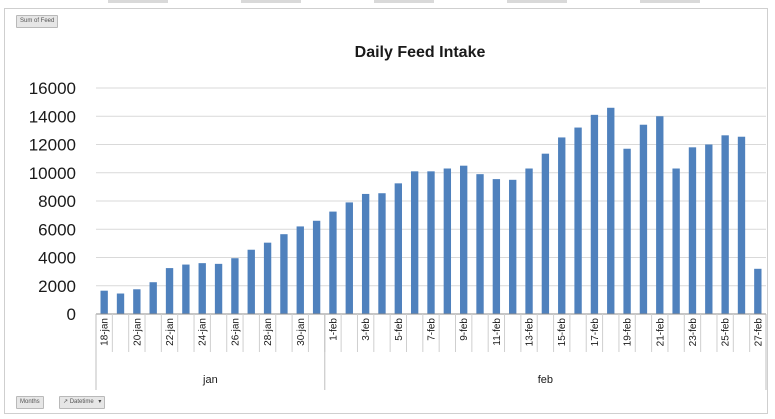 Image resolution: width=775 pixels, height=419 pixels. What do you see at coordinates (693, 332) in the screenshot?
I see `x-tick-label: 23-feb` at bounding box center [693, 332].